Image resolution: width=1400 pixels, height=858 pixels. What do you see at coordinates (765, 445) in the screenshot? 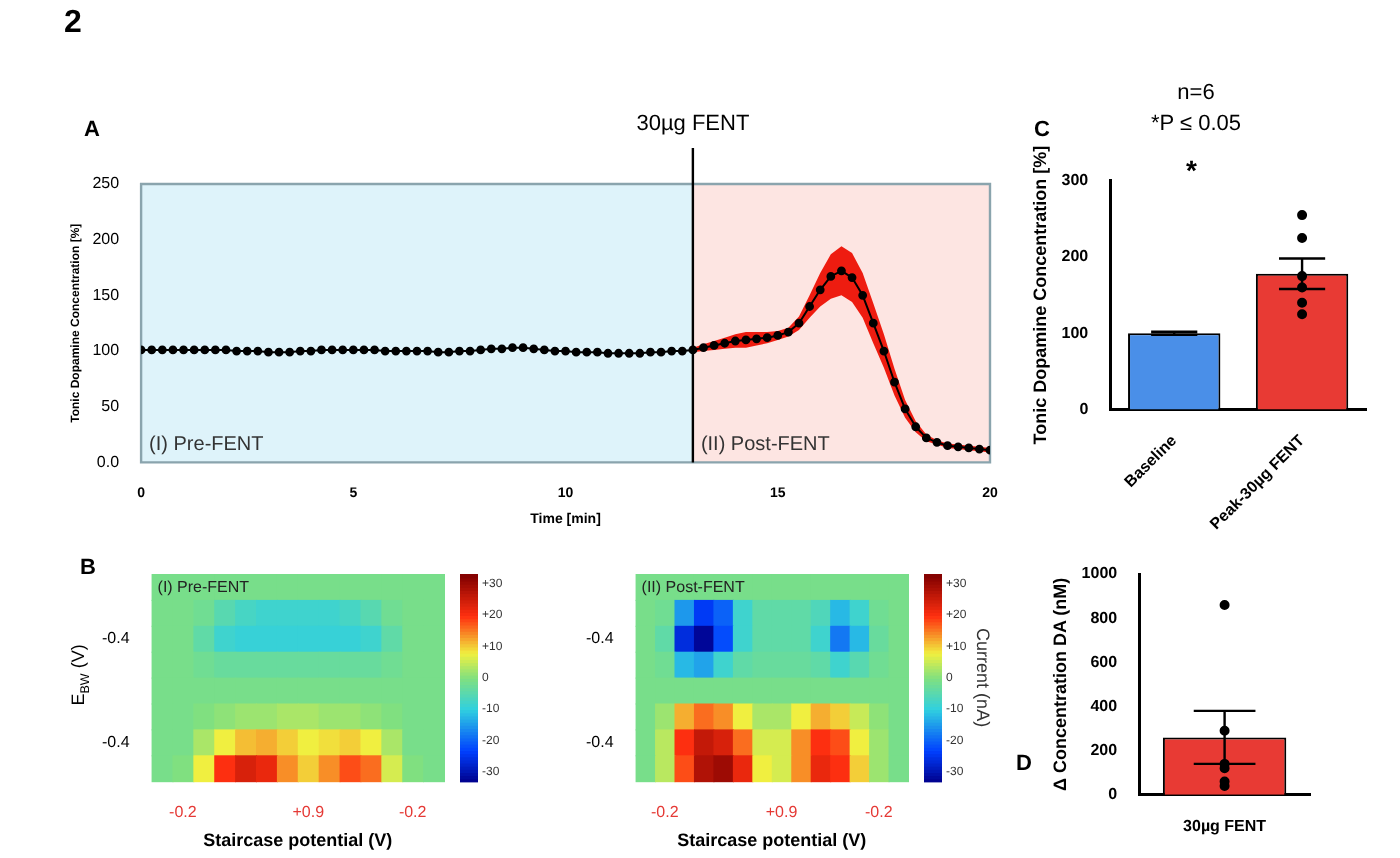
I see `band-label: (II) Post-FENT` at bounding box center [765, 445].